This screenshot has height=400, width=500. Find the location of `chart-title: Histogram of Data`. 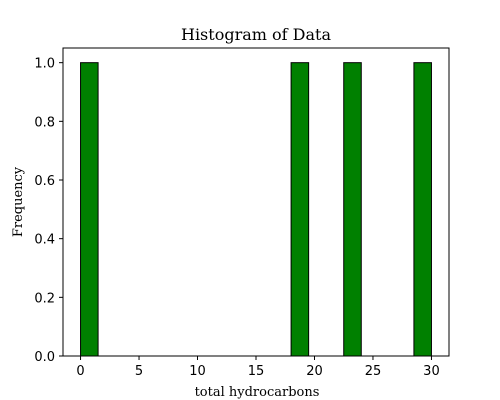

chart-title: Histogram of Data is located at coordinates (256, 34).